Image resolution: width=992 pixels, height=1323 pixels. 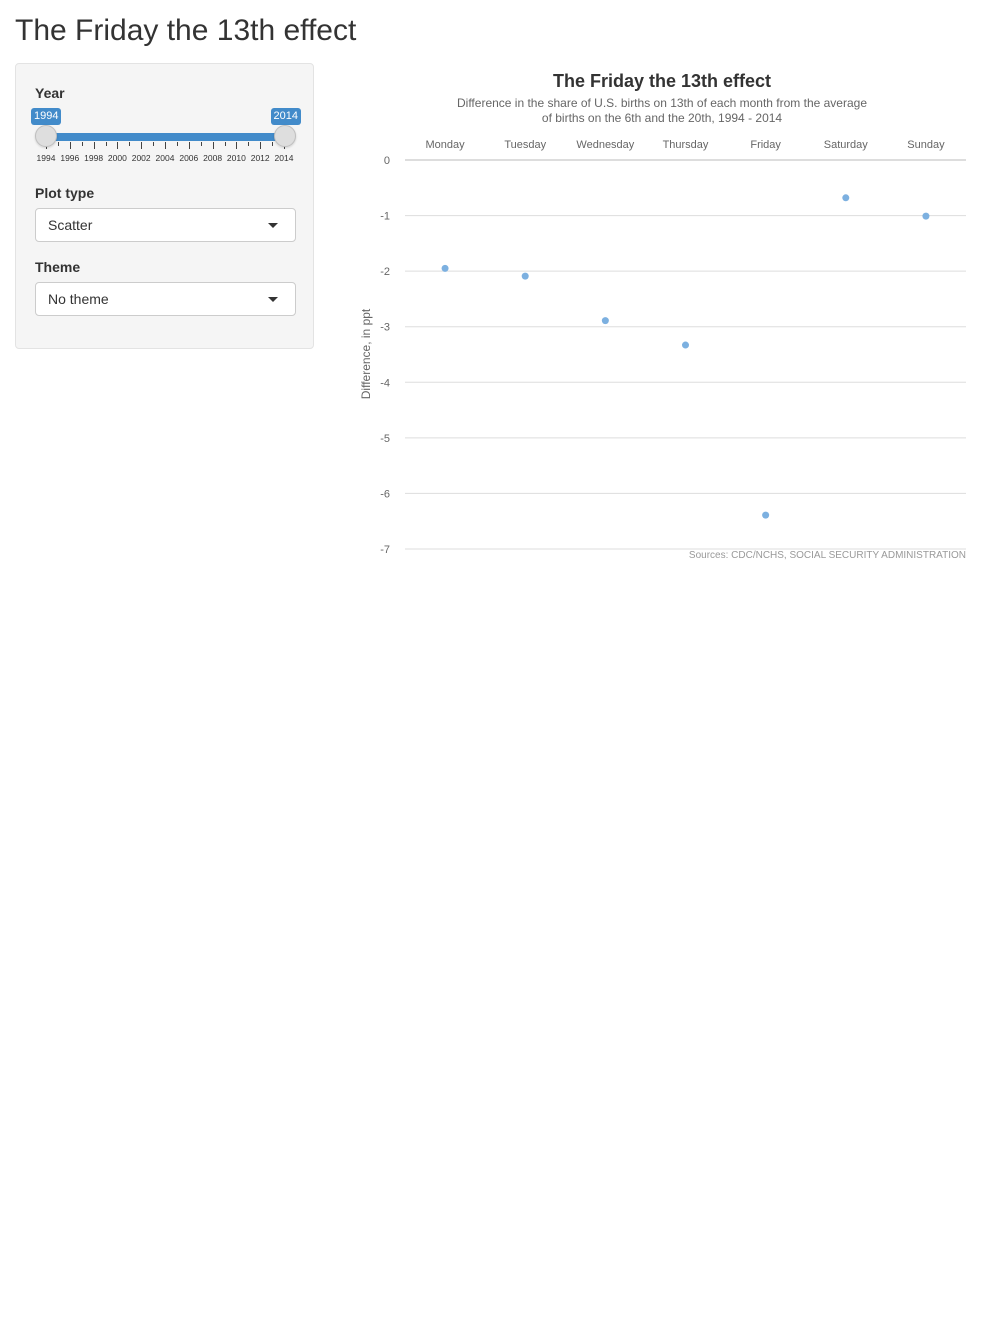 I want to click on y-tick-label: -5, so click(x=385, y=439).